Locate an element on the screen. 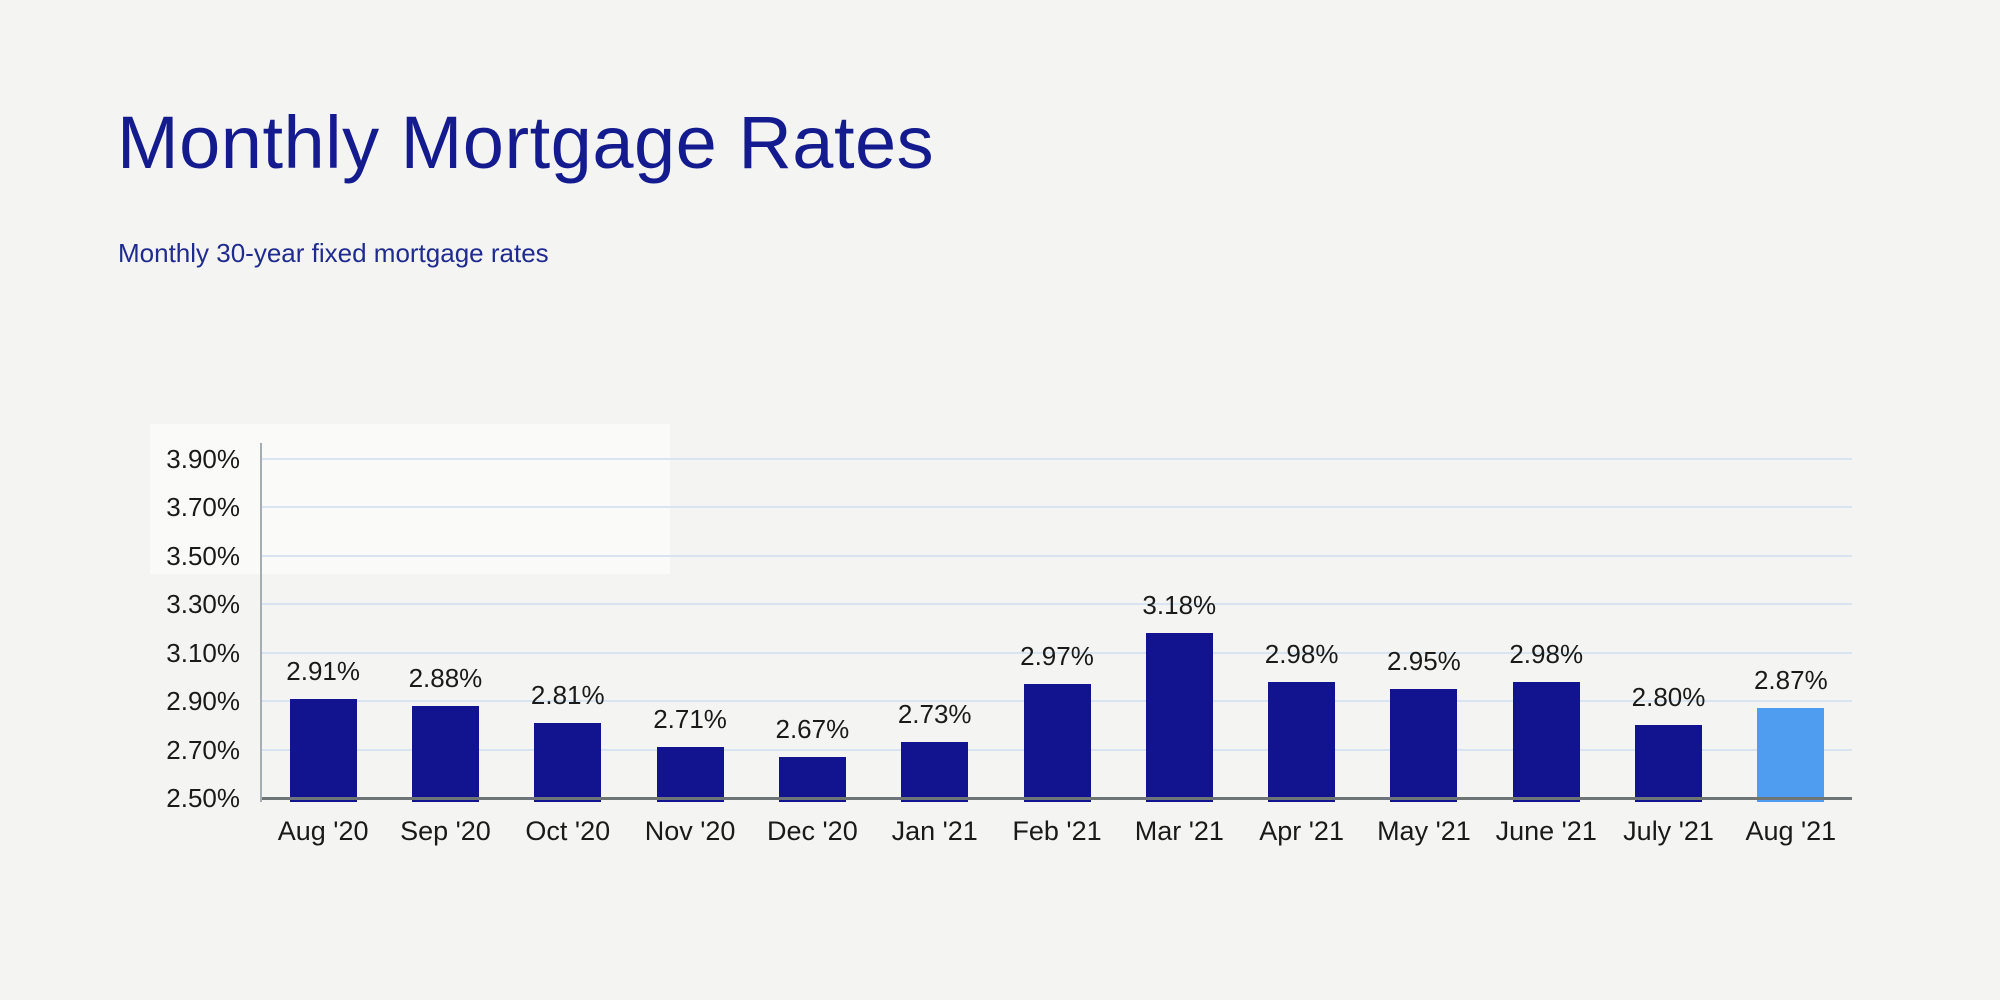  x-category-label: Dec '20 is located at coordinates (812, 831).